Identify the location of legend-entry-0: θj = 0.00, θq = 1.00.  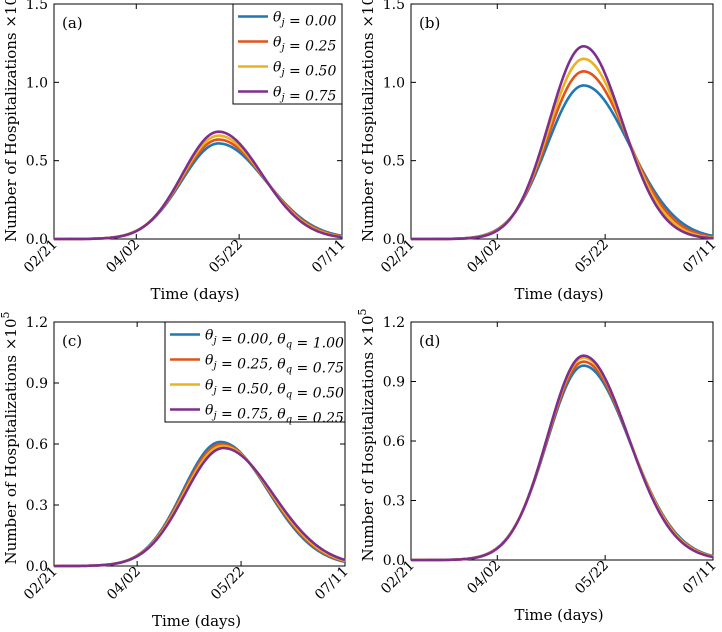
(274, 340).